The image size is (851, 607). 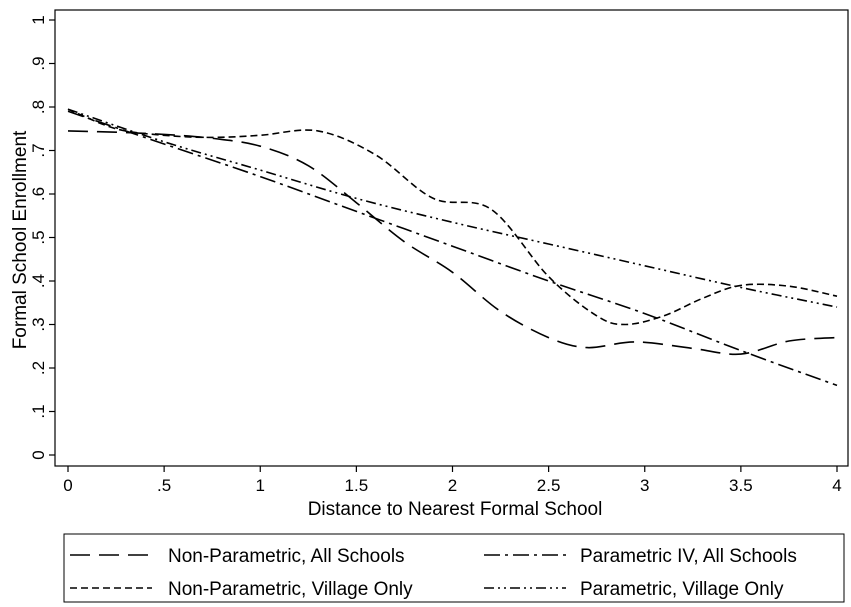 I want to click on y-tick-label: .2, so click(x=38, y=368).